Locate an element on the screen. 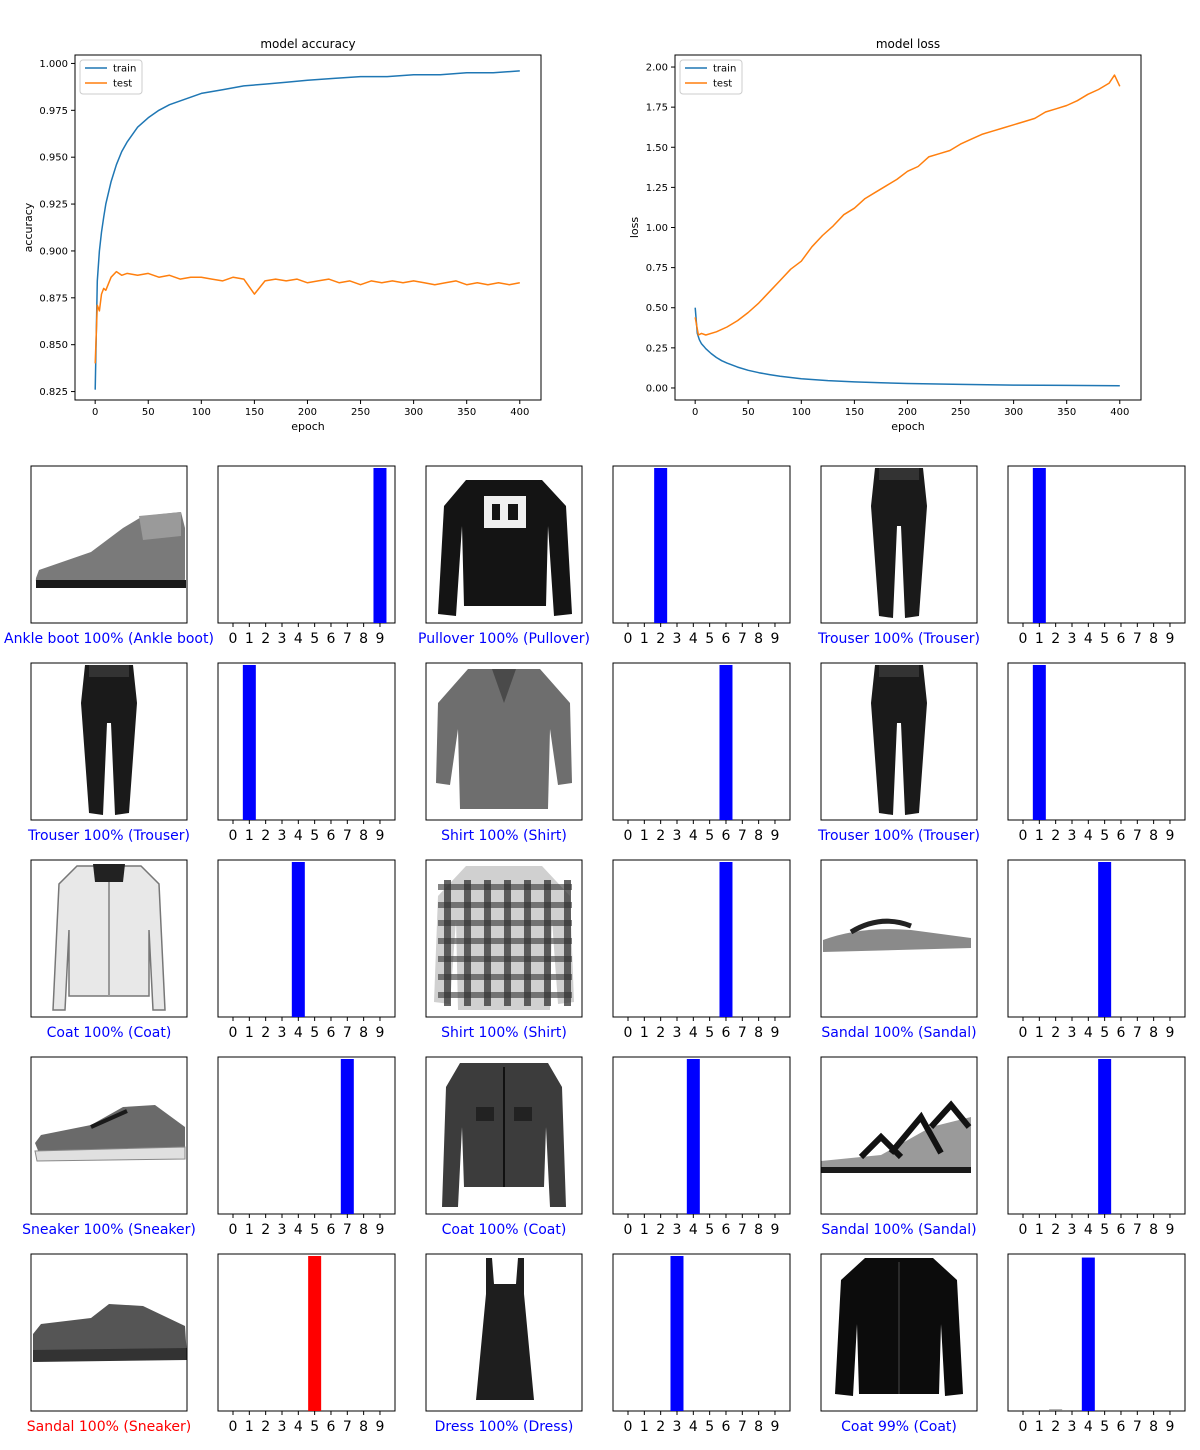 This screenshot has height=1450, width=1200. y-tick-label: 0.00 is located at coordinates (657, 388).